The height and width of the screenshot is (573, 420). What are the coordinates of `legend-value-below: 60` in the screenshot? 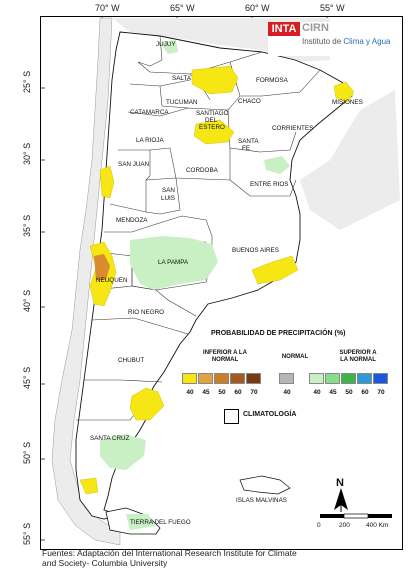 It's located at (238, 392).